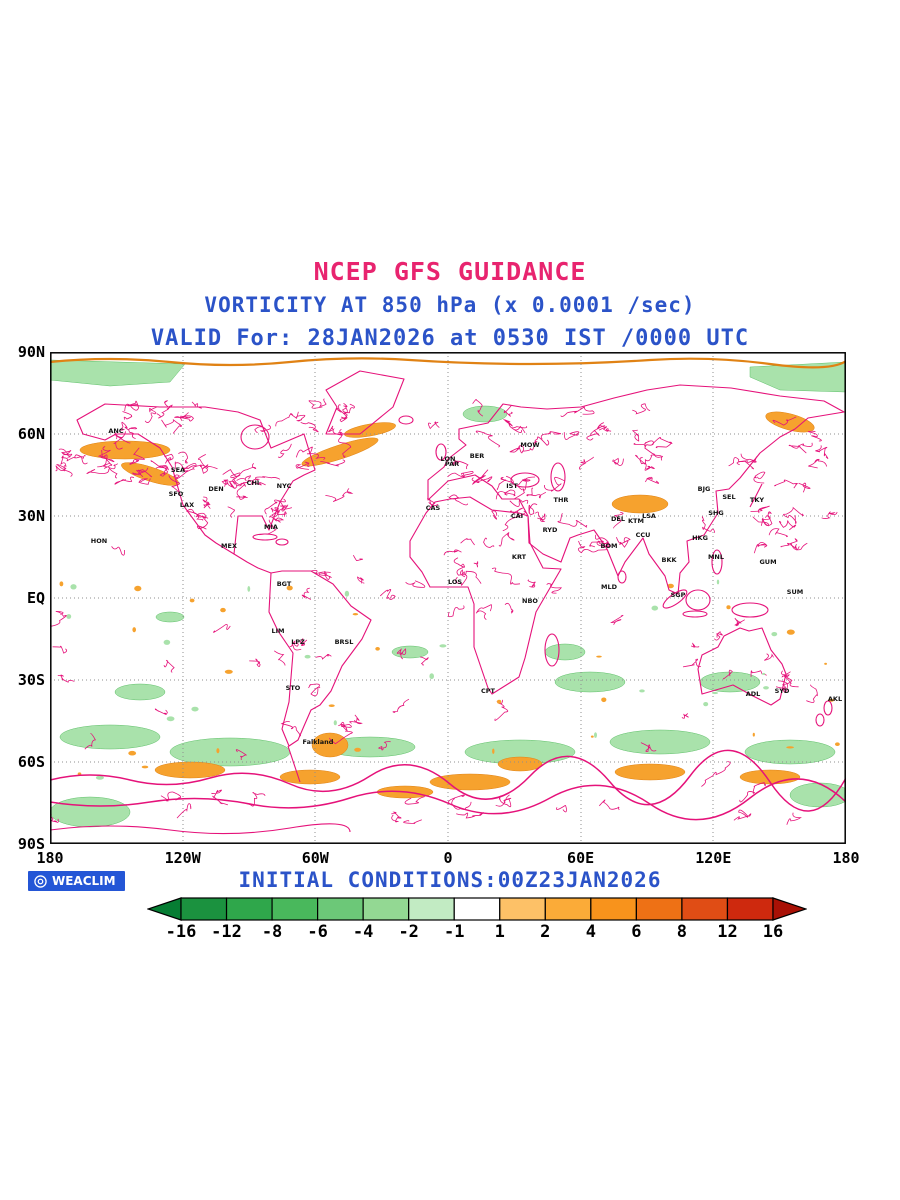 The width and height of the screenshot is (900, 1200). I want to click on x-axis-tick-label: 120E, so click(713, 858).